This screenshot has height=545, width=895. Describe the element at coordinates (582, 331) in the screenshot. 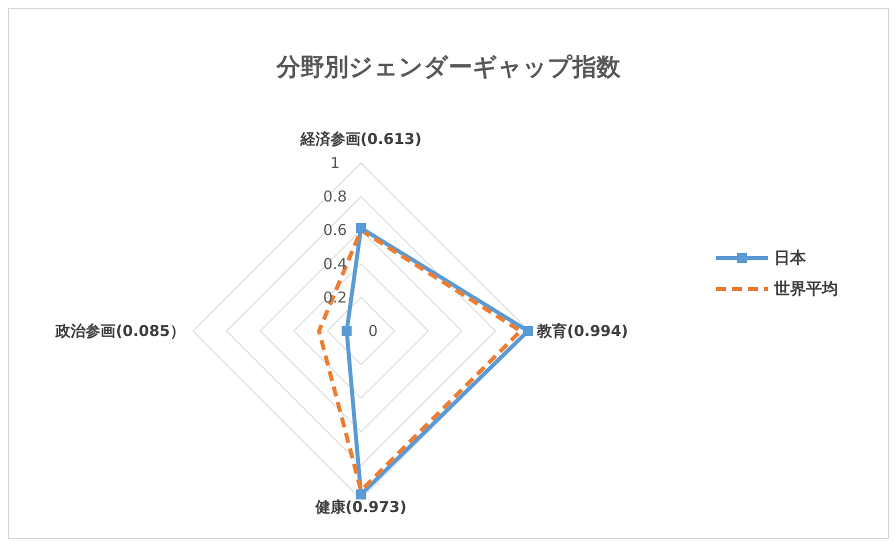

I see `spoke-label: 教育(0.994)` at that location.